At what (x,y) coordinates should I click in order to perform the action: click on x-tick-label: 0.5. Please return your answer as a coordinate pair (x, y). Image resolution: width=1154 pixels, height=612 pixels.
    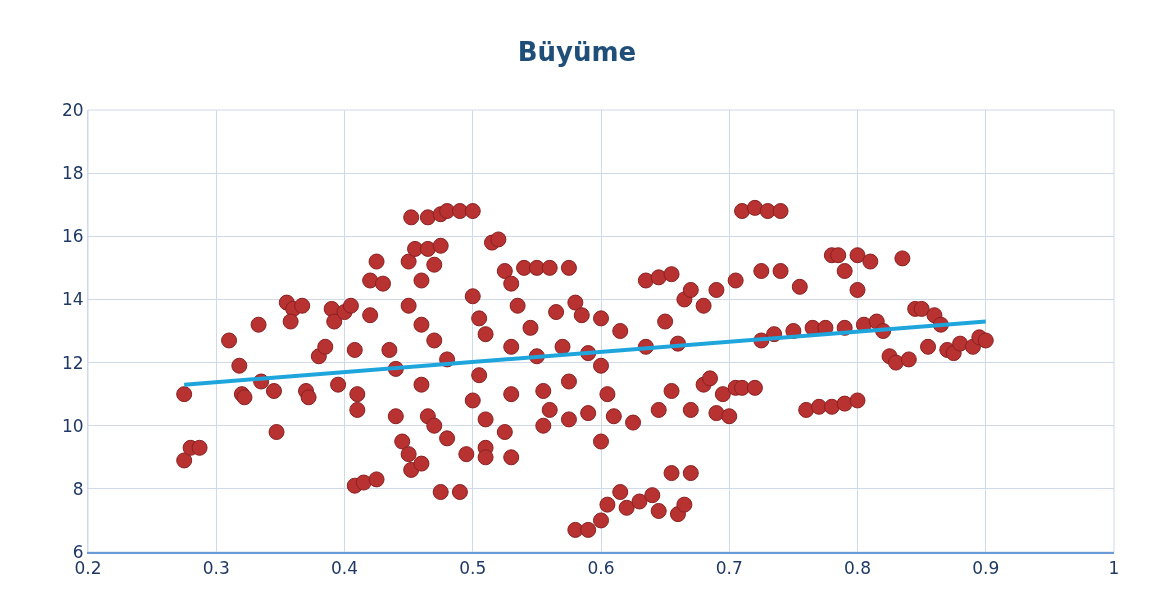
    Looking at the image, I should click on (473, 568).